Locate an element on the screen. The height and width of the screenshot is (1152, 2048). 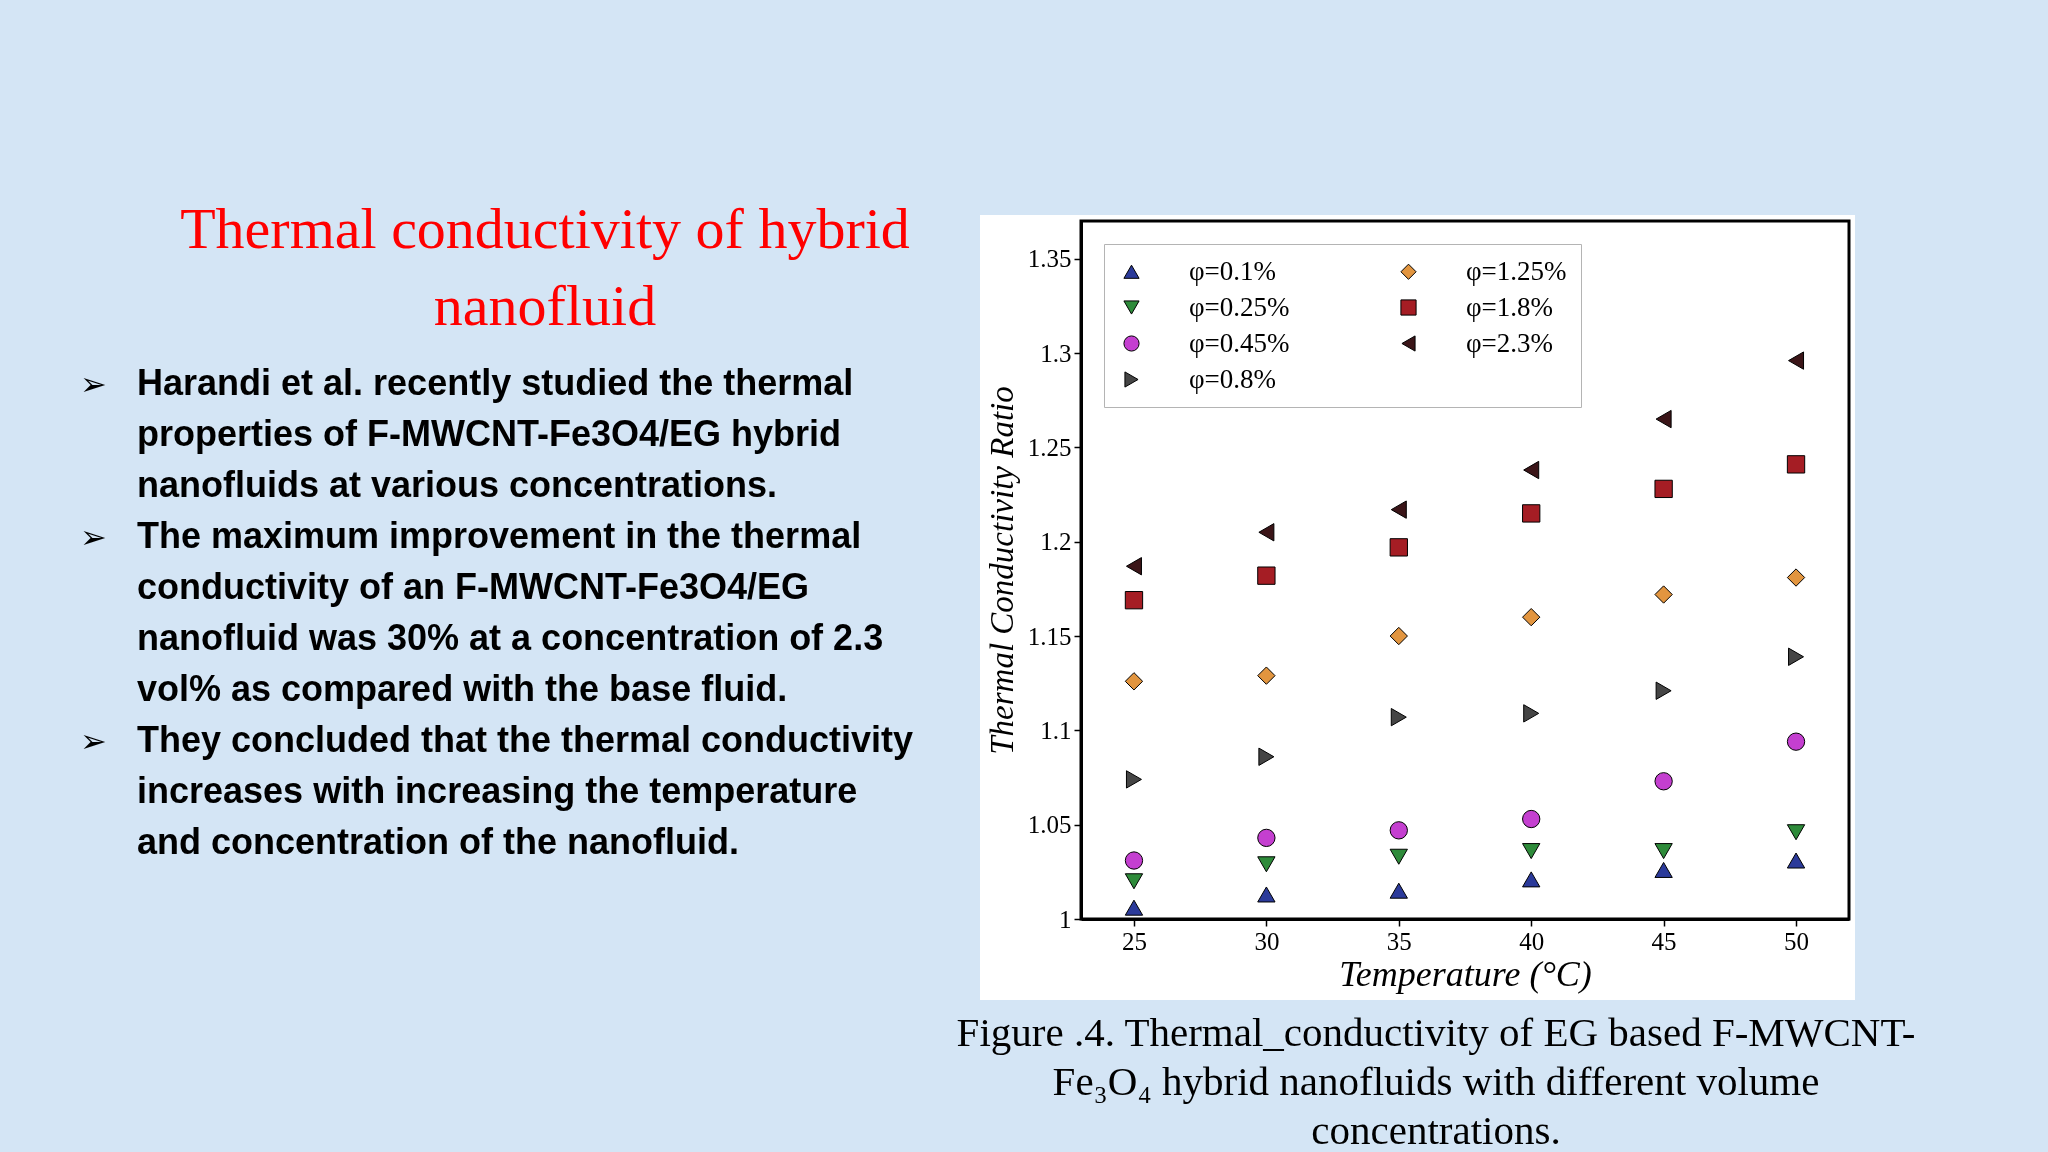
y-axis-title: Thermal Conductivity Ratio is located at coordinates (1001, 570).